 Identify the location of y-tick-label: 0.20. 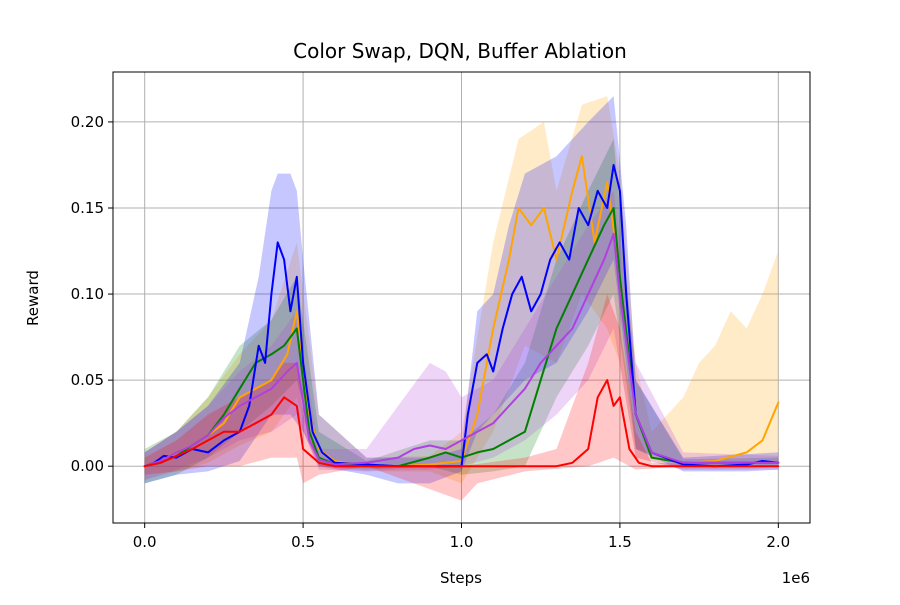
(87, 122).